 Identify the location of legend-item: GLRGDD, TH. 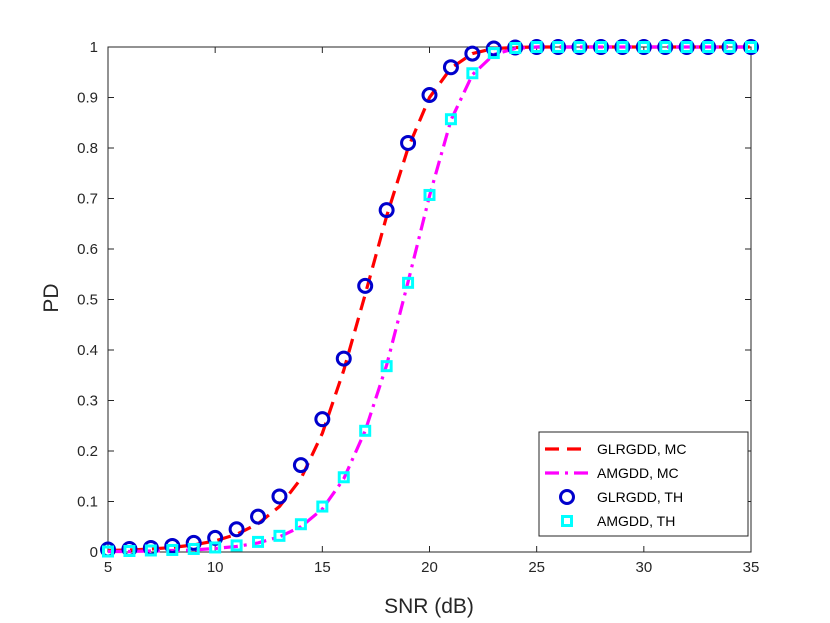
(621, 497).